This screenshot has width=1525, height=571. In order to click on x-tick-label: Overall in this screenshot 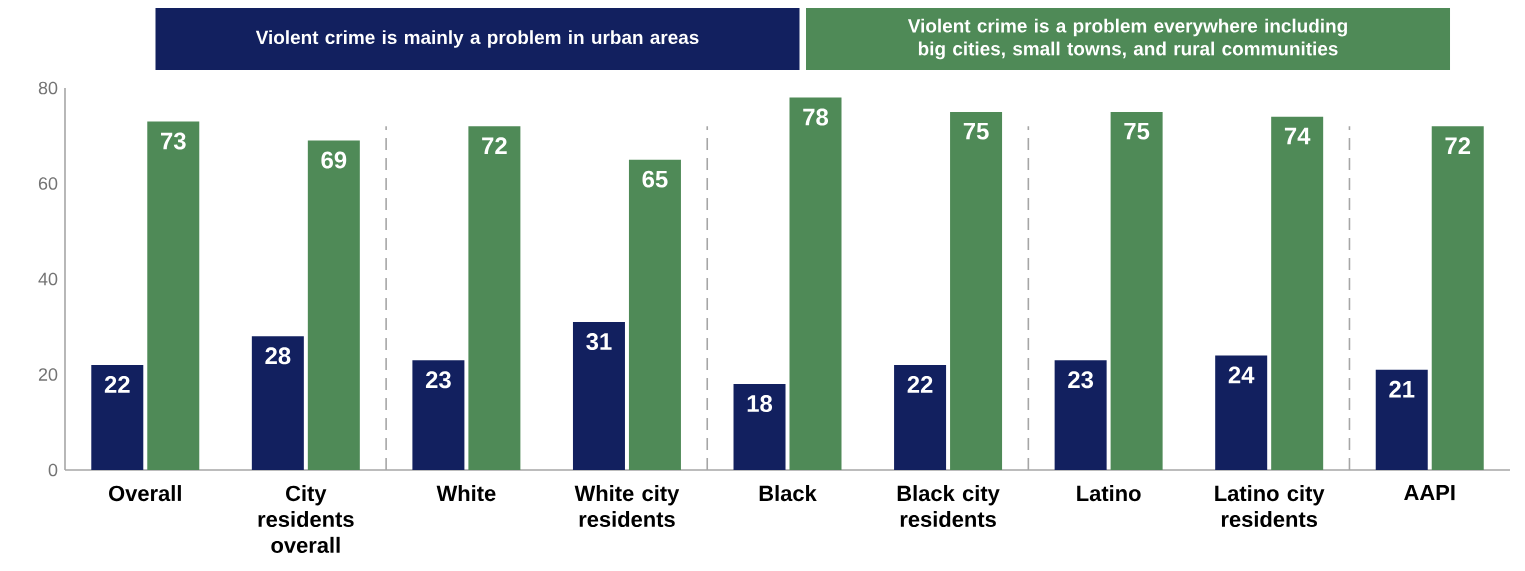, I will do `click(145, 493)`.